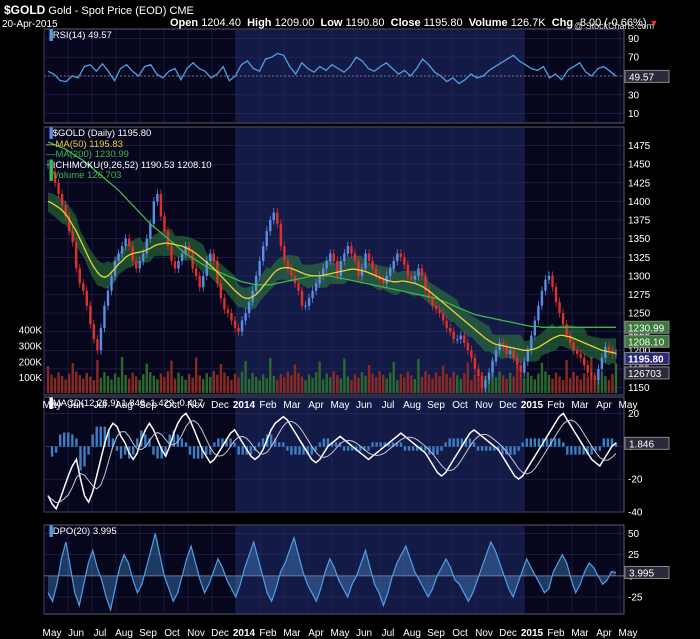 The height and width of the screenshot is (639, 700). What do you see at coordinates (639, 202) in the screenshot?
I see `price-y-tick-label: 1400` at bounding box center [639, 202].